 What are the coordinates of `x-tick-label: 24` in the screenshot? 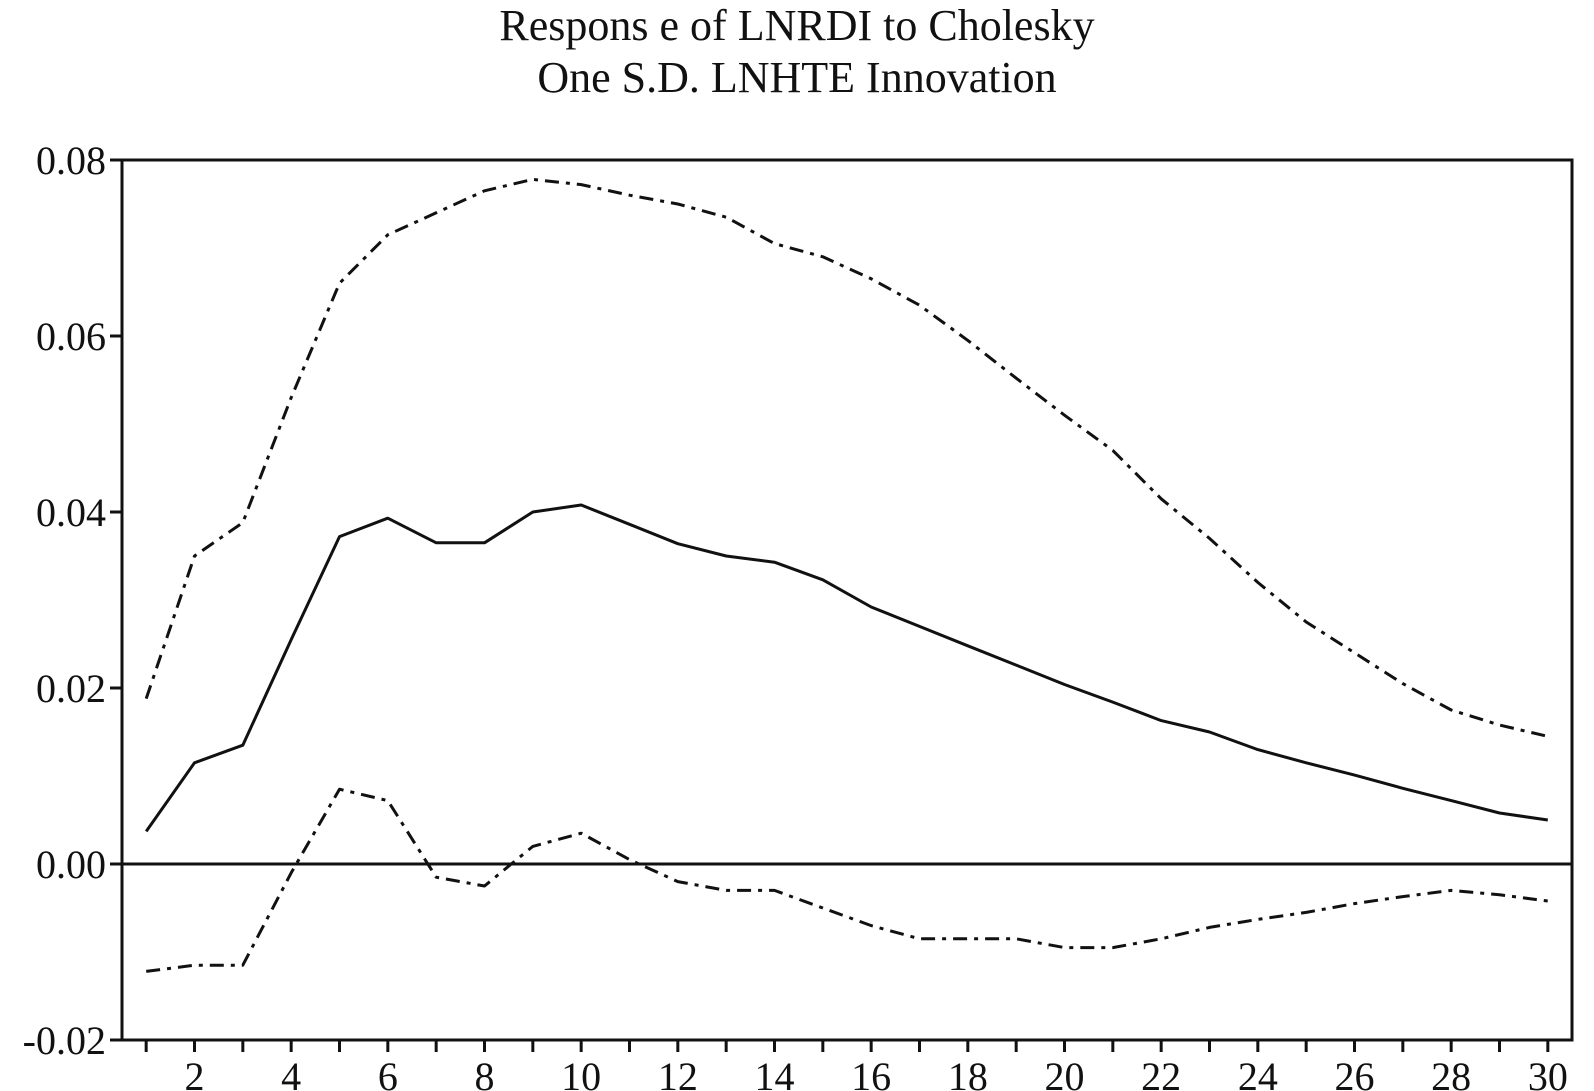 It's located at (1258, 1072).